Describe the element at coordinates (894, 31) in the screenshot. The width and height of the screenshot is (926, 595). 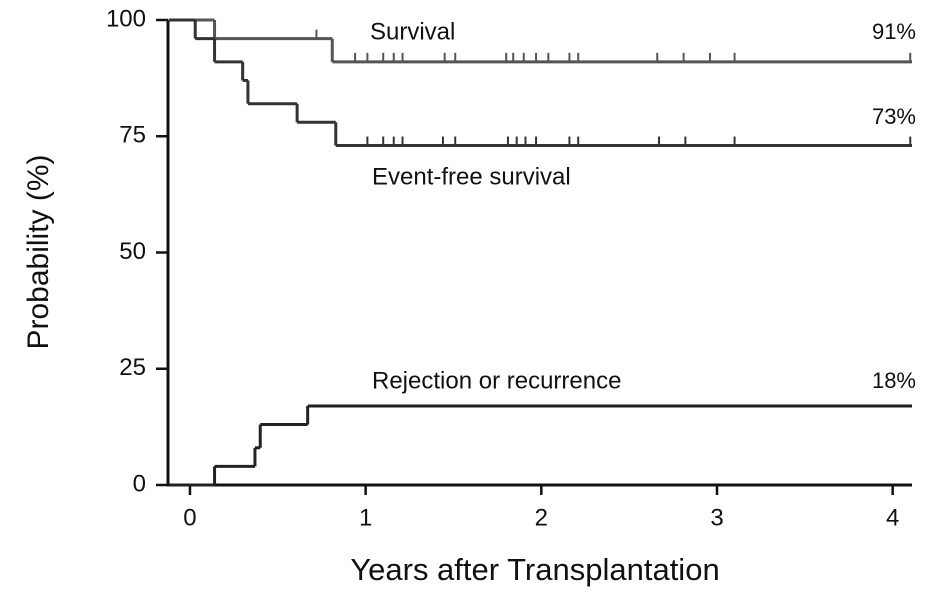
I see `end-label: 91%` at that location.